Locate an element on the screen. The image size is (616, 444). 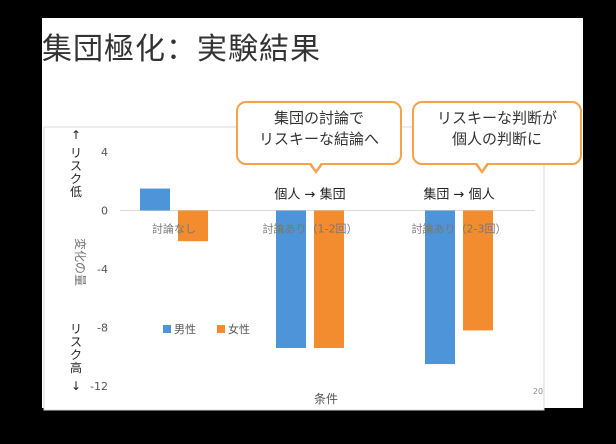
risk-high-label-char: ス is located at coordinates (76, 342).